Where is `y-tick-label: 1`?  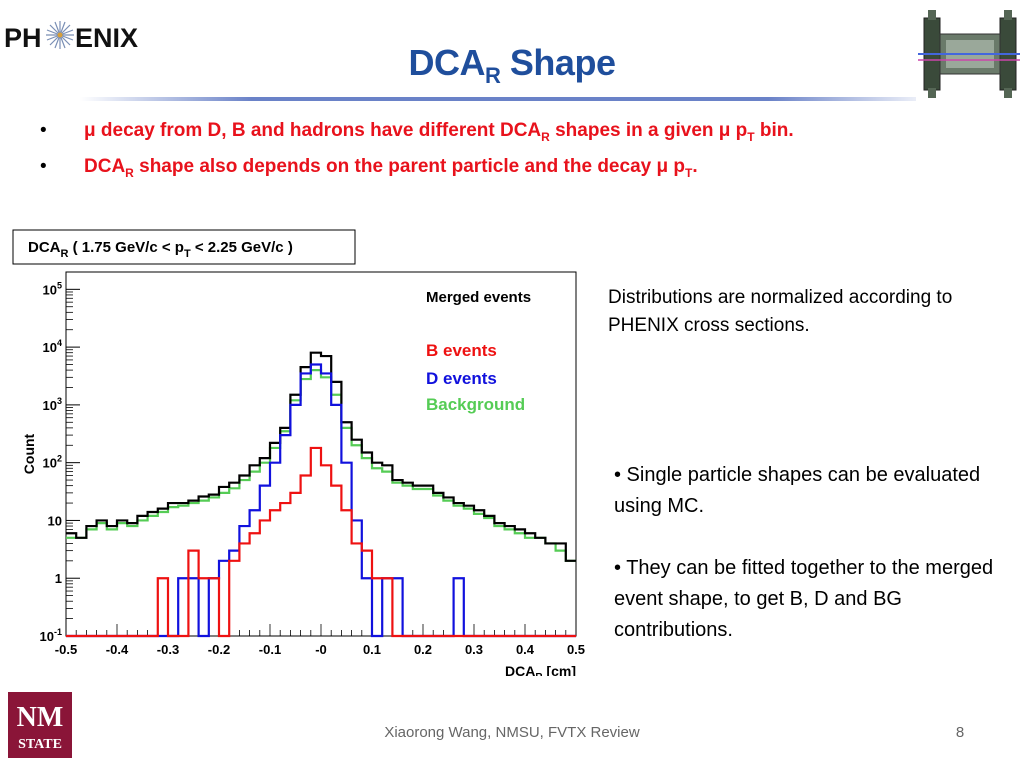
y-tick-label: 1 is located at coordinates (58, 578).